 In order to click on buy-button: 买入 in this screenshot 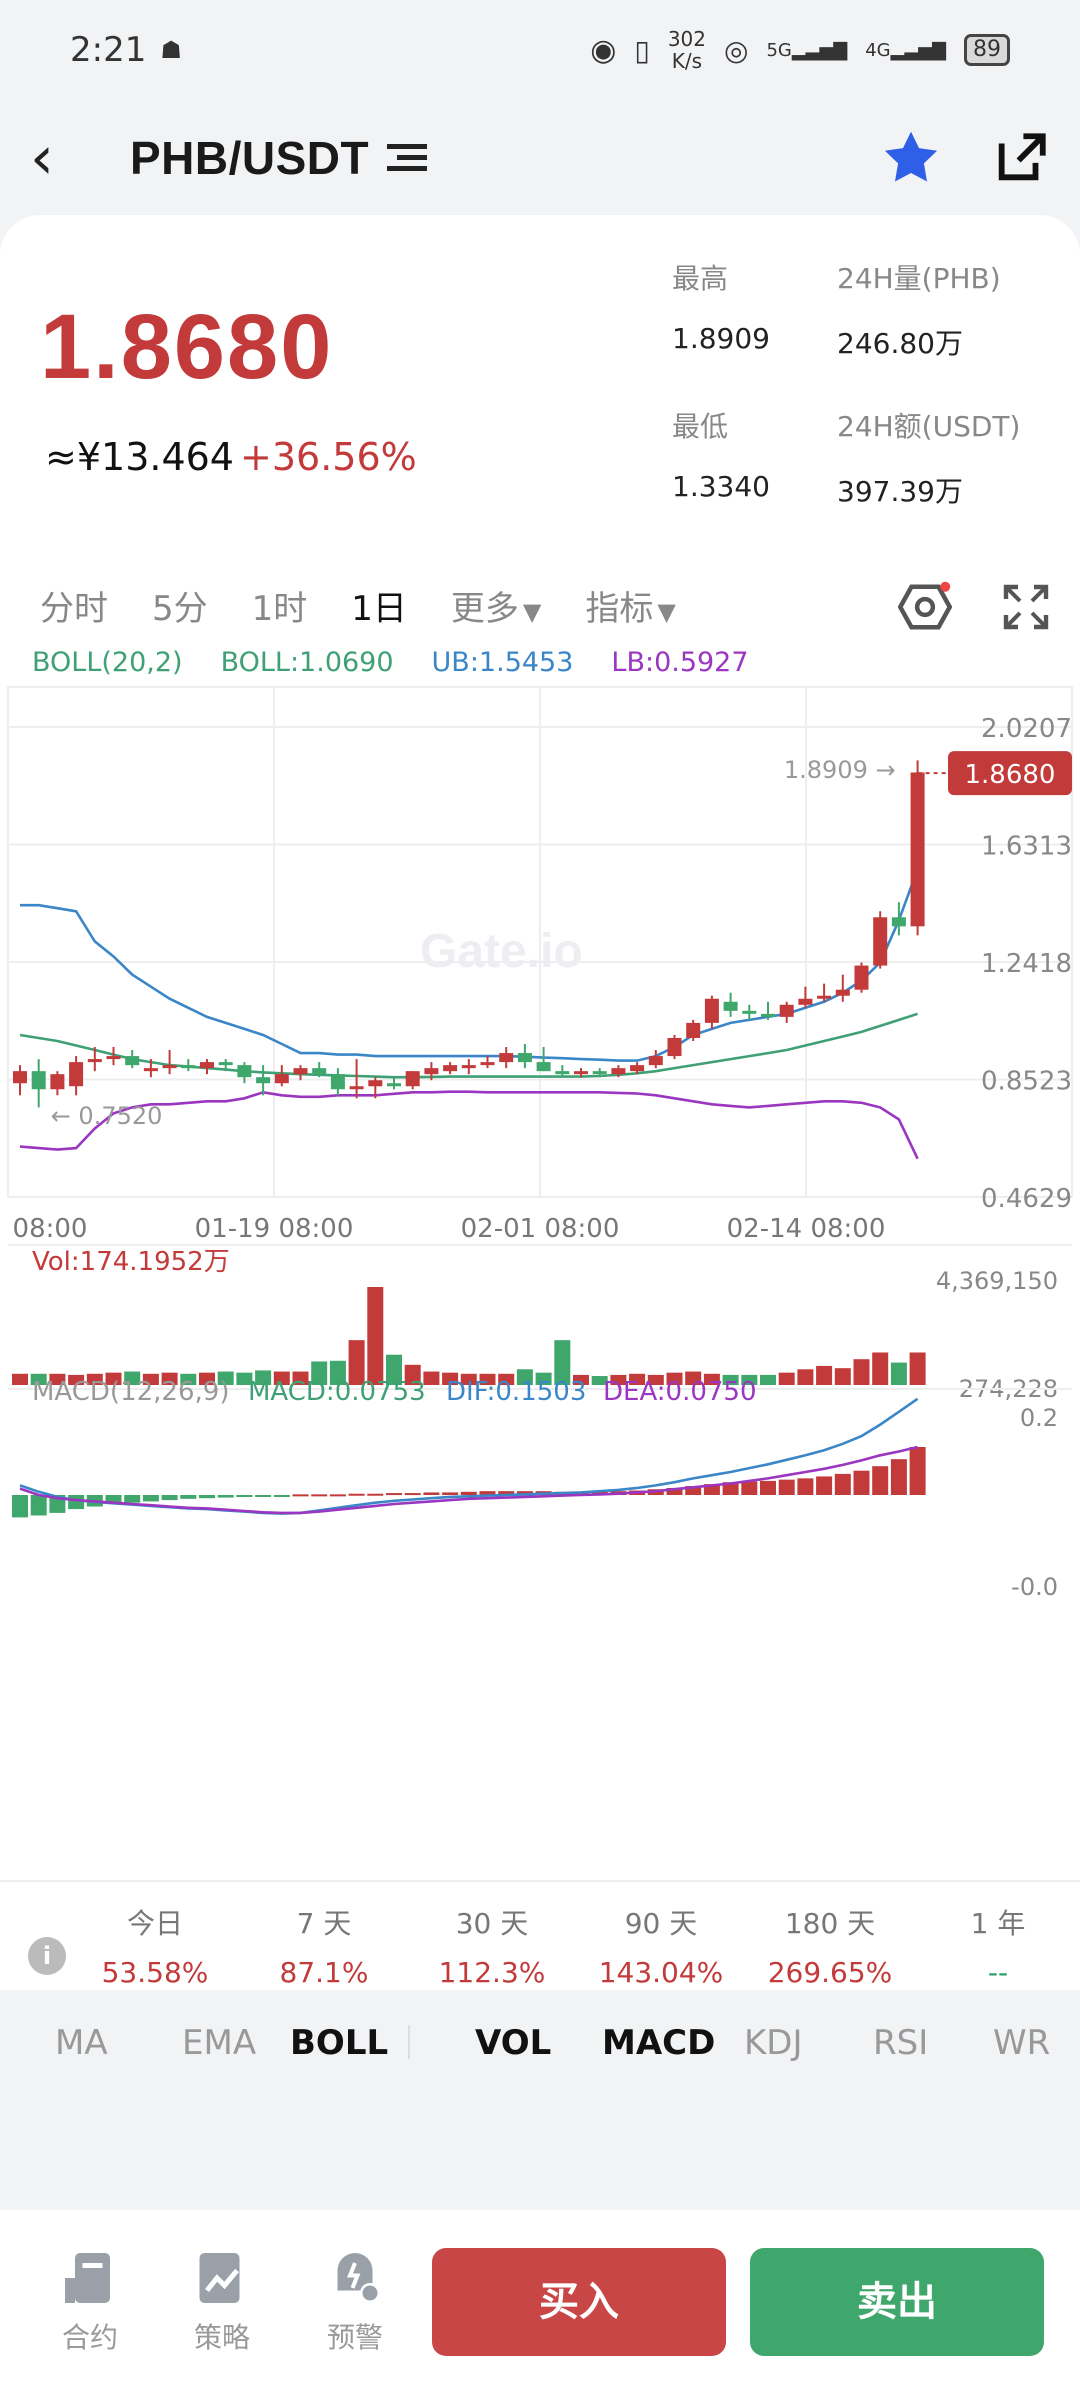, I will do `click(579, 2302)`.